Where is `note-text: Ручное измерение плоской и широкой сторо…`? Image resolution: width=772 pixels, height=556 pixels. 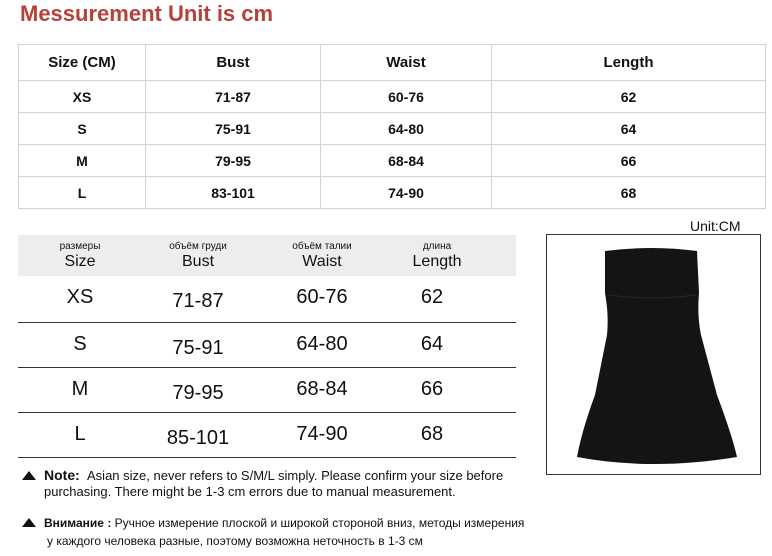
note-text: Ручное измерение плоской и широкой сторо… is located at coordinates (319, 523).